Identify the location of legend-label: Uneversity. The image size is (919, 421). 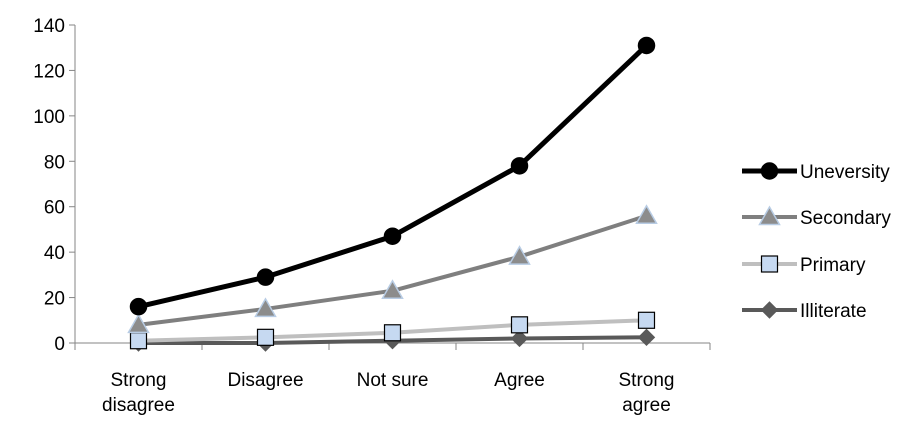
(845, 172).